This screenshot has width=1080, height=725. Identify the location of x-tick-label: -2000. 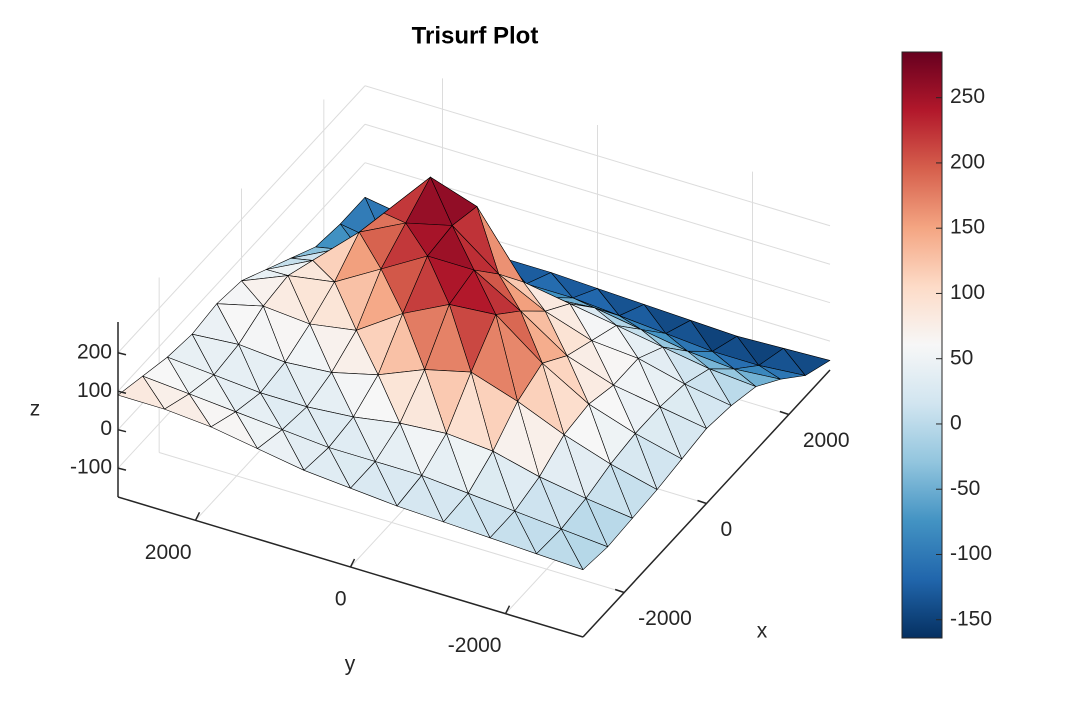
(665, 618).